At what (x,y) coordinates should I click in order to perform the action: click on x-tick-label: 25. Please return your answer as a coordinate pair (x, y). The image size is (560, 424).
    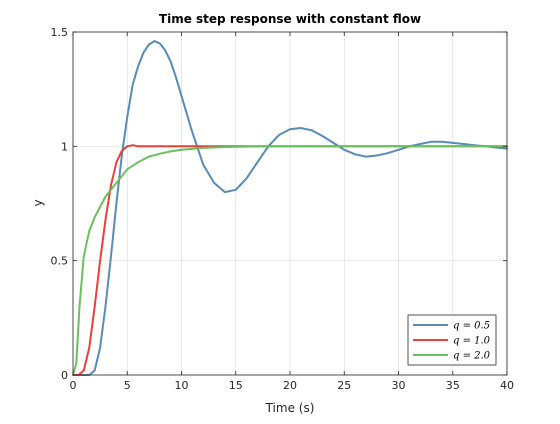
    Looking at the image, I should click on (344, 385).